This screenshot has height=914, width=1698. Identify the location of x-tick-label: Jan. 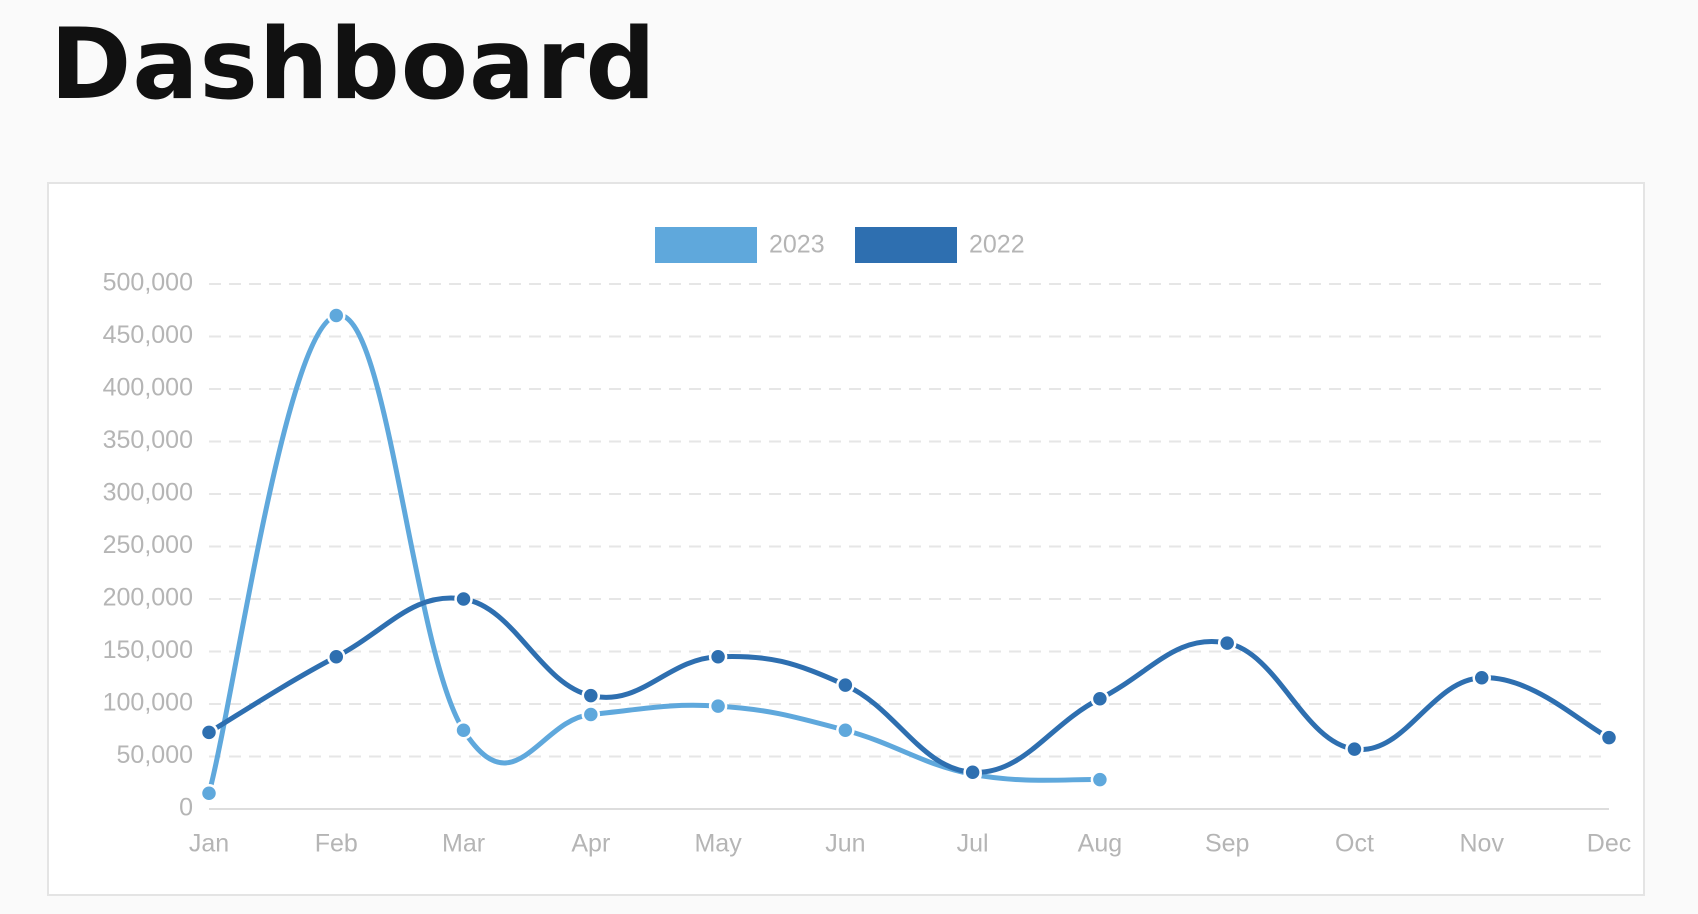
(209, 844).